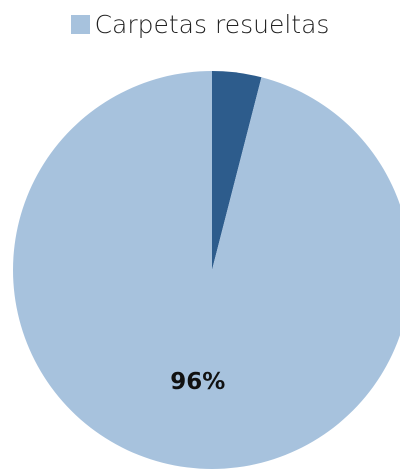  What do you see at coordinates (212, 24) in the screenshot?
I see `legend-label: Carpetas resueltas` at bounding box center [212, 24].